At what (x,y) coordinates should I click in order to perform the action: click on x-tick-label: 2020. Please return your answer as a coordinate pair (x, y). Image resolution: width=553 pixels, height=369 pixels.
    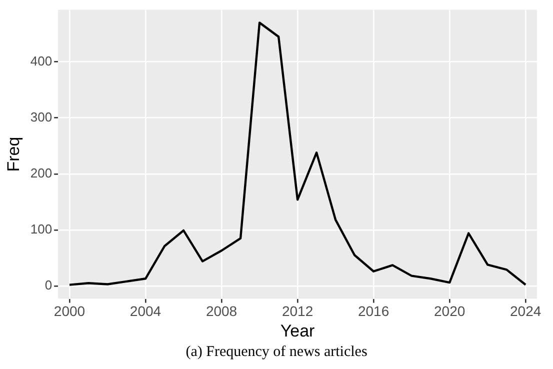
    Looking at the image, I should click on (450, 311).